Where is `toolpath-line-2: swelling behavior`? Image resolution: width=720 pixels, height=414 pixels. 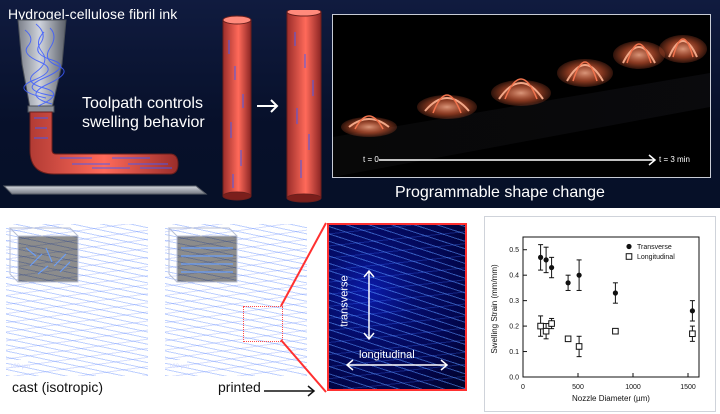
toolpath-line-2: swelling behavior is located at coordinates (143, 122).